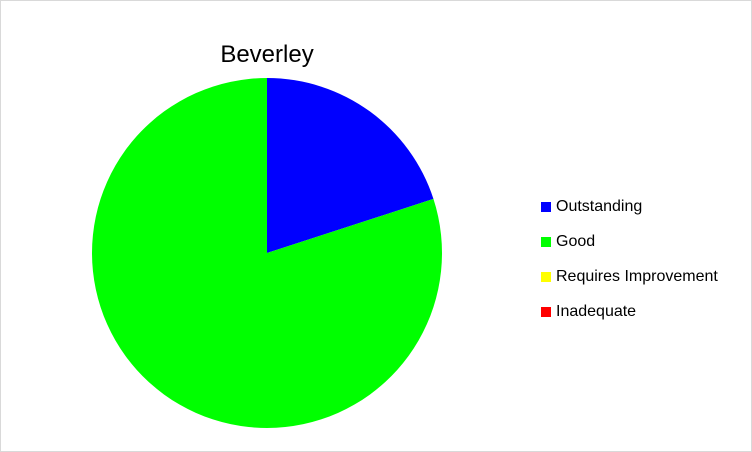 The width and height of the screenshot is (752, 452). I want to click on legend-swatch-requires-improvement, so click(546, 276).